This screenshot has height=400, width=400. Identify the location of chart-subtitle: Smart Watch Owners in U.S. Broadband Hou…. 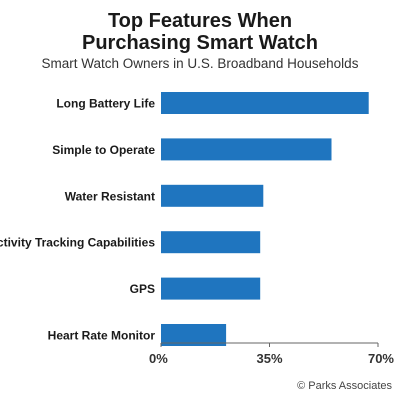
(200, 63).